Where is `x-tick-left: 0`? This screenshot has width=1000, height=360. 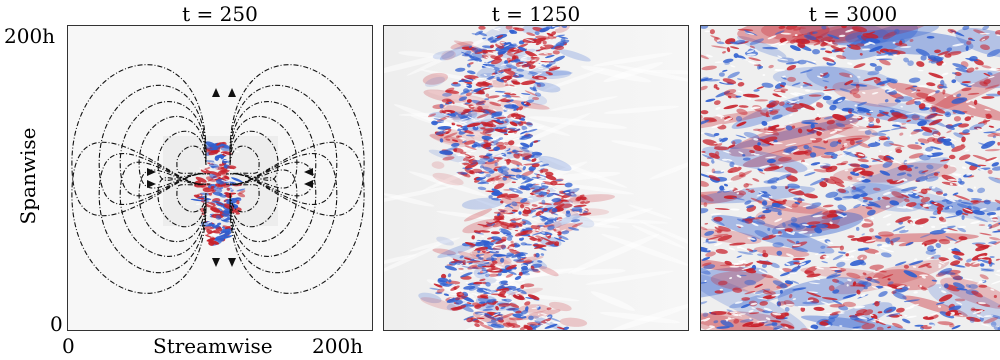
x-tick-left: 0 is located at coordinates (68, 346).